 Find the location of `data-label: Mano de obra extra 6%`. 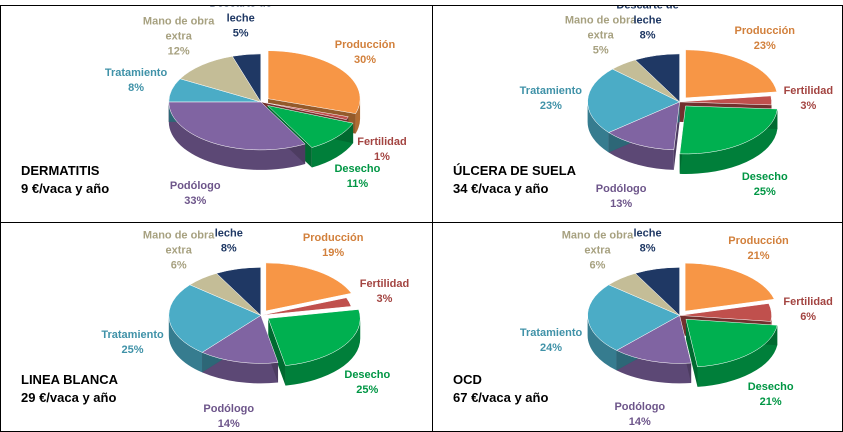

data-label: Mano de obra extra 6% is located at coordinates (179, 250).